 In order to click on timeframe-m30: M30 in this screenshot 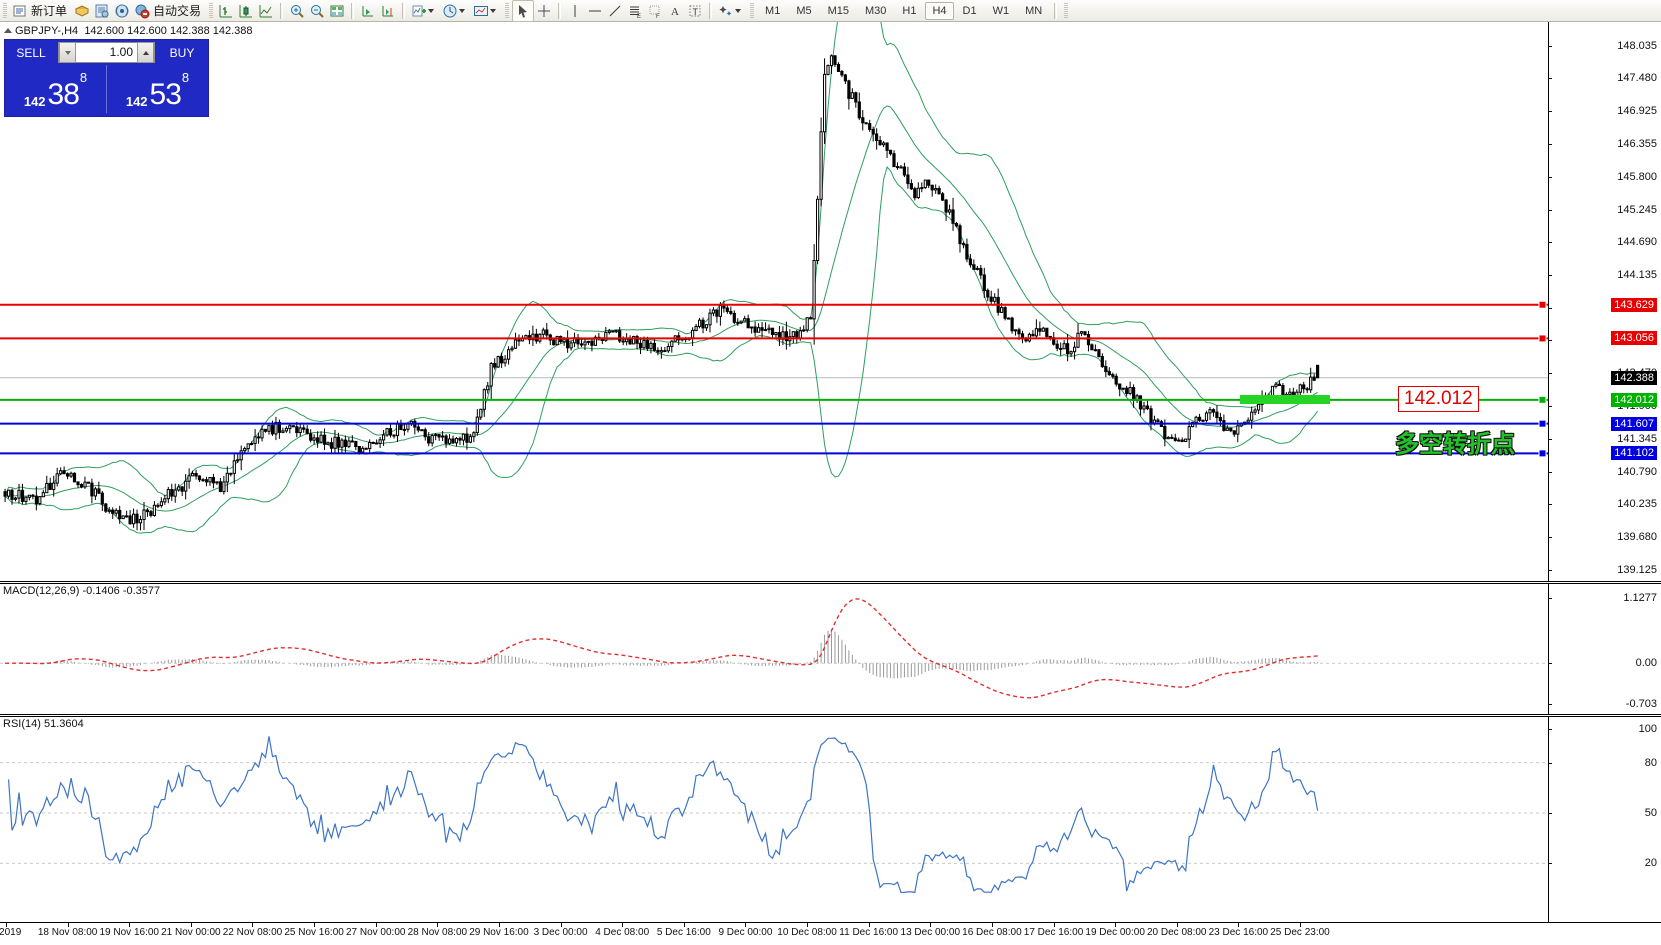, I will do `click(876, 10)`.